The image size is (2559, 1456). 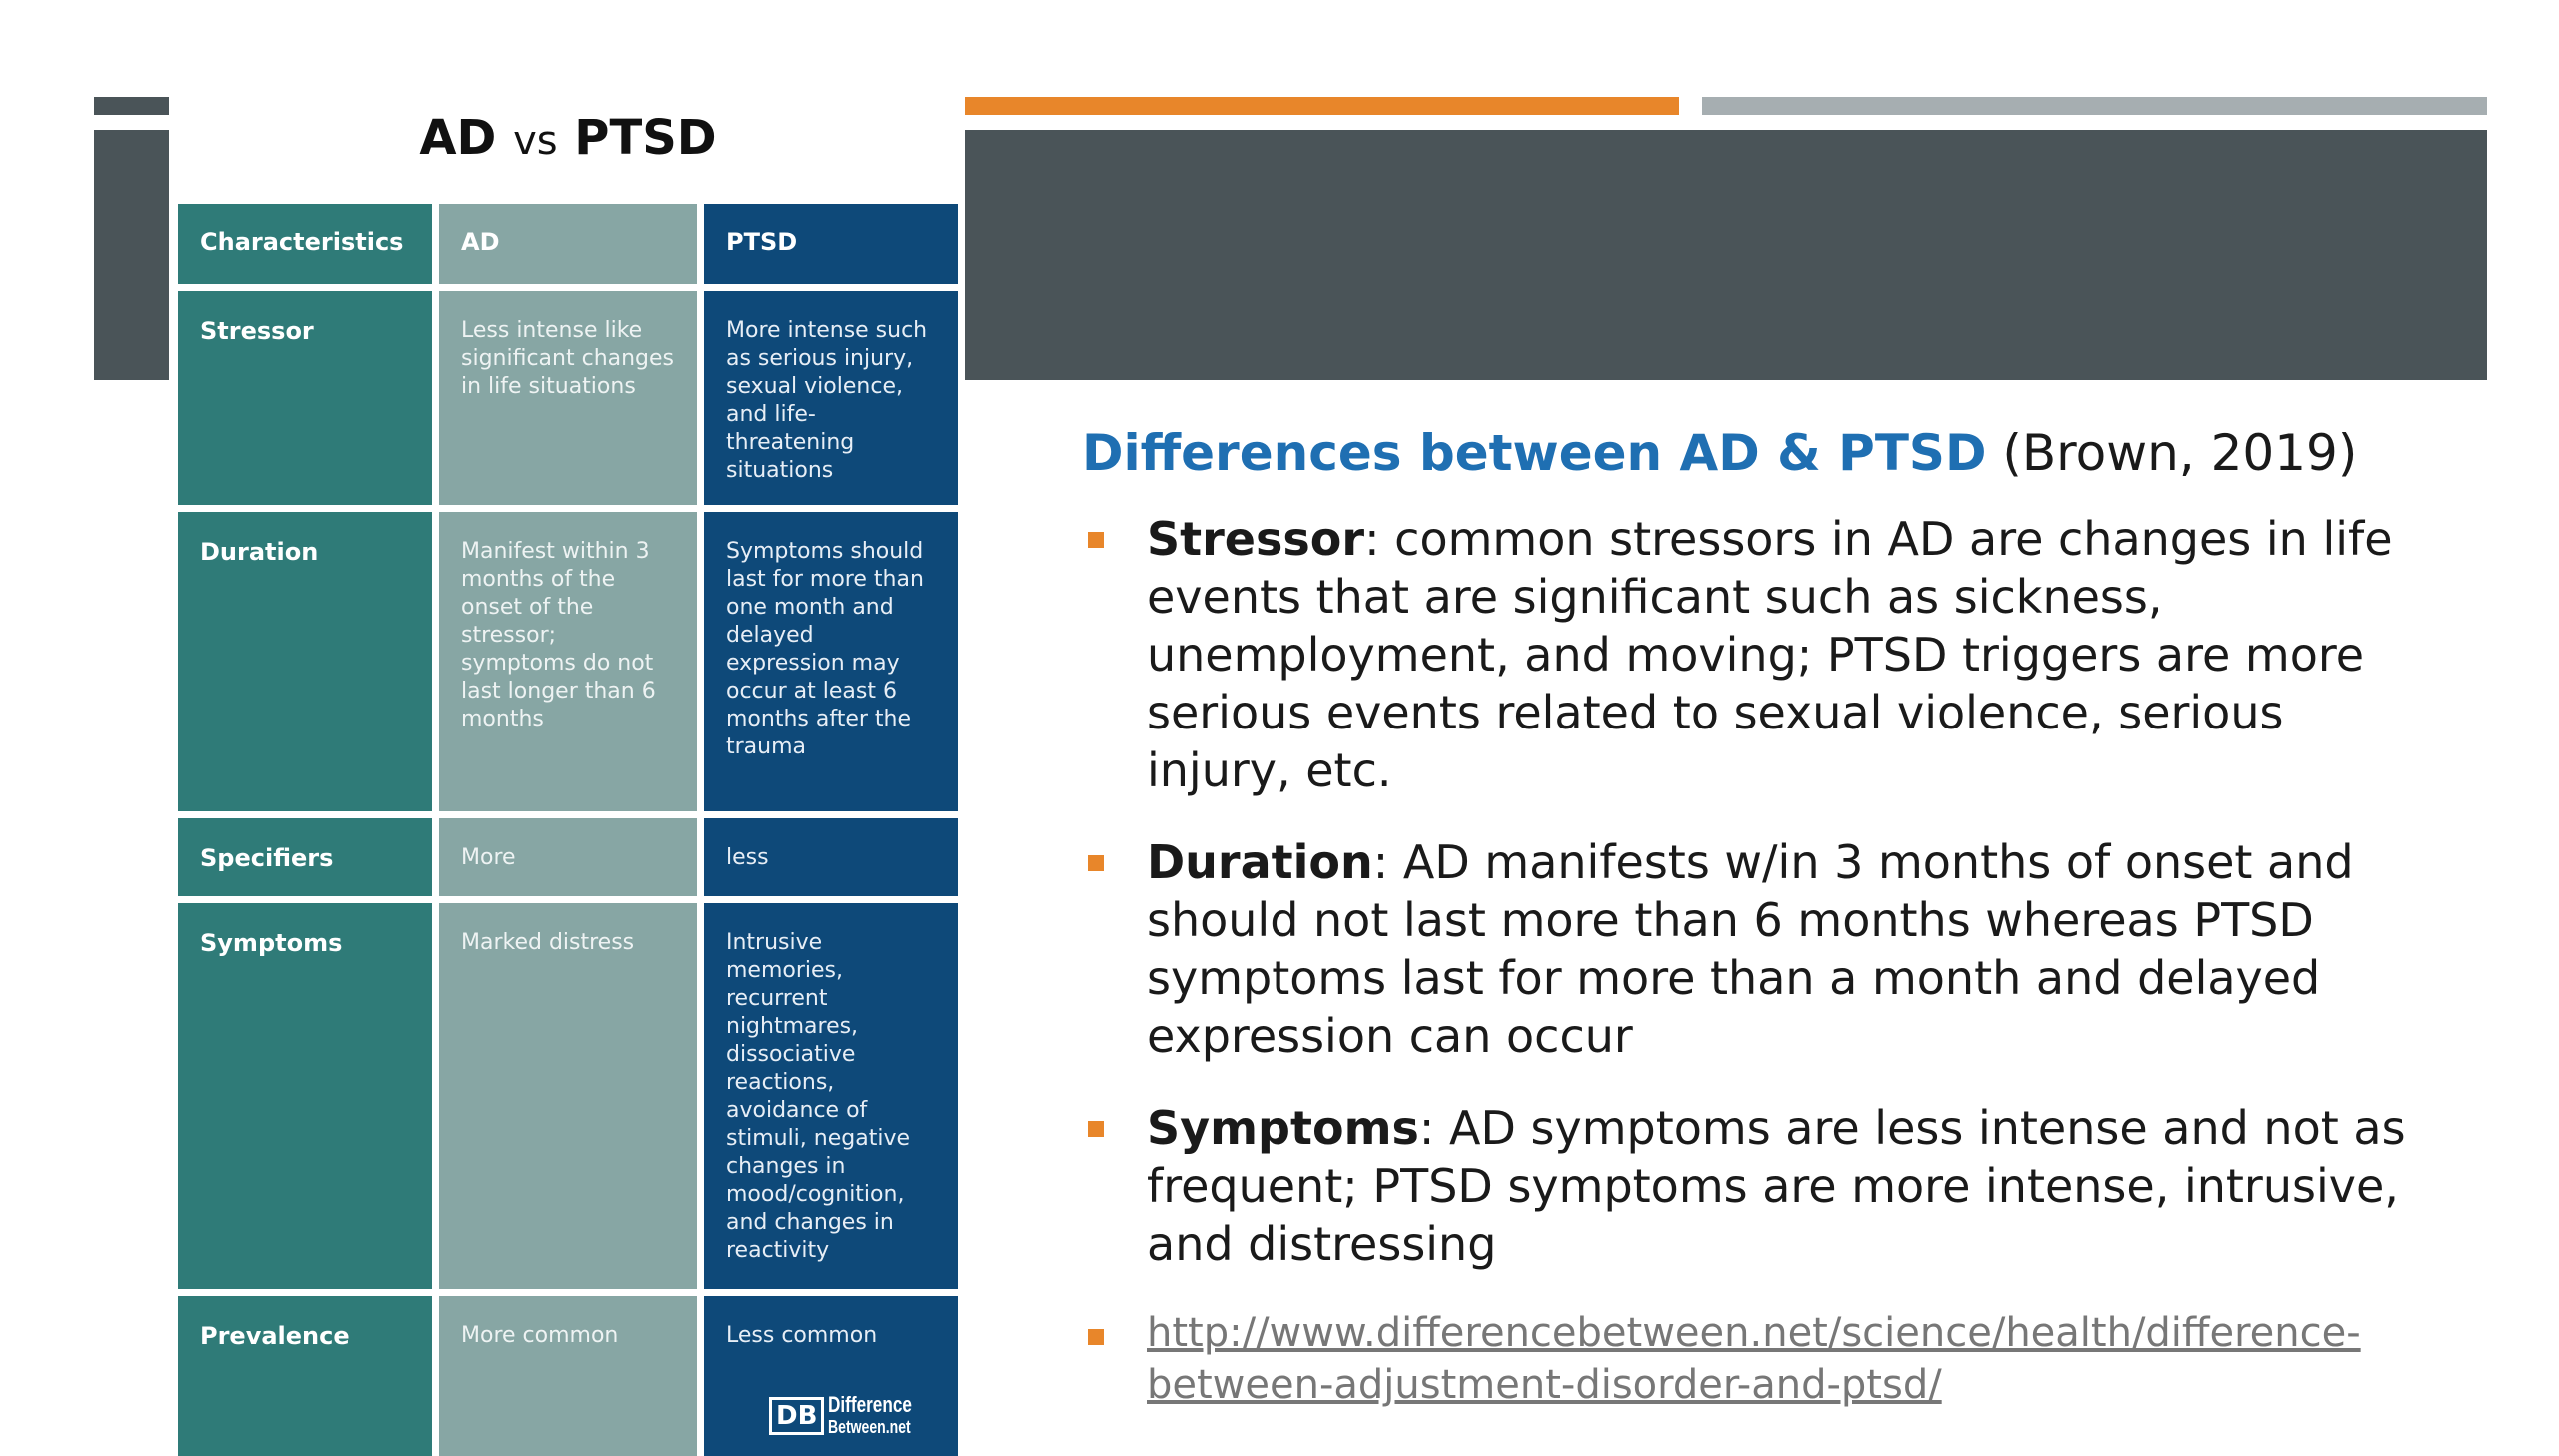 I want to click on header-ptsd: PTSD, so click(x=831, y=244).